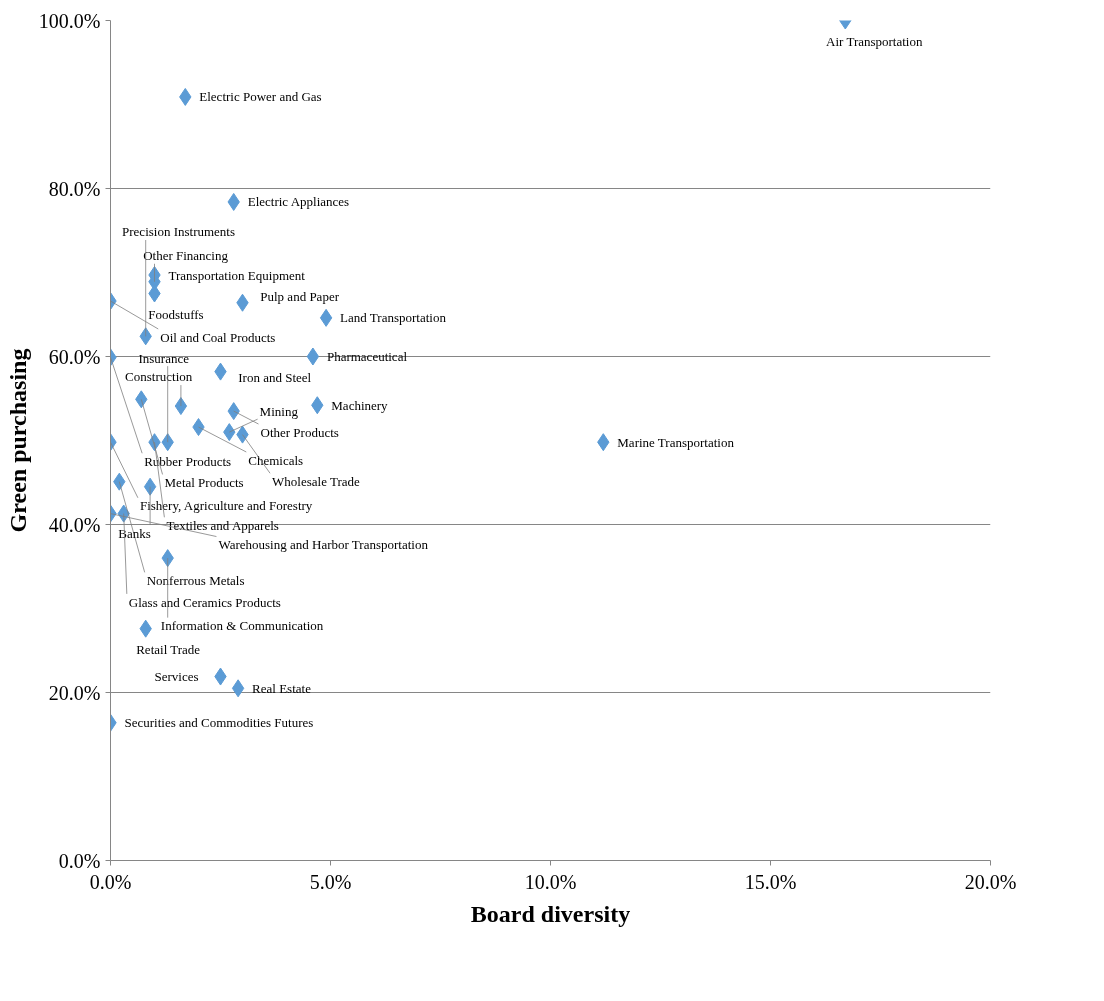 The height and width of the screenshot is (1001, 1104). I want to click on y-tick-label: 40.0%, so click(74, 524).